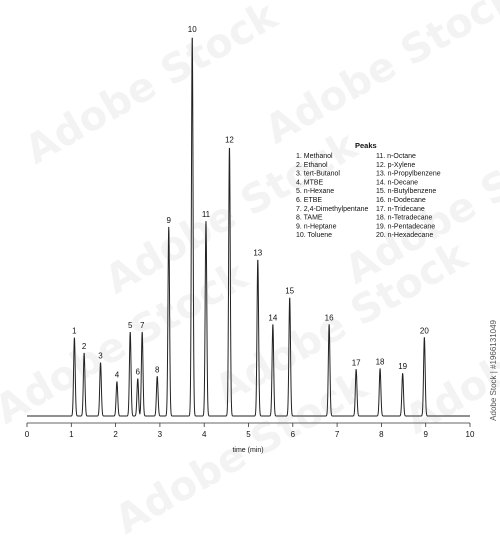  I want to click on x-tick-label: 6, so click(293, 434).